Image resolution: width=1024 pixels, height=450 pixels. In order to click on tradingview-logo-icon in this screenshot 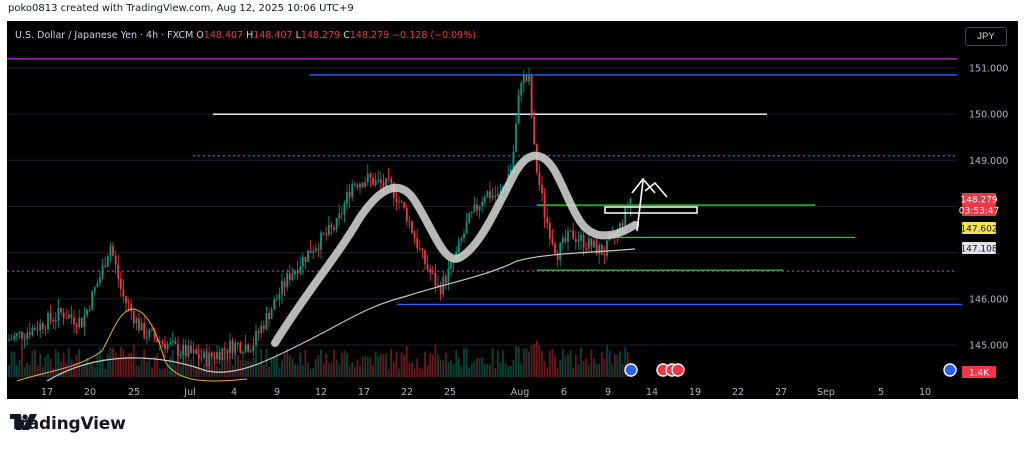, I will do `click(23, 422)`.